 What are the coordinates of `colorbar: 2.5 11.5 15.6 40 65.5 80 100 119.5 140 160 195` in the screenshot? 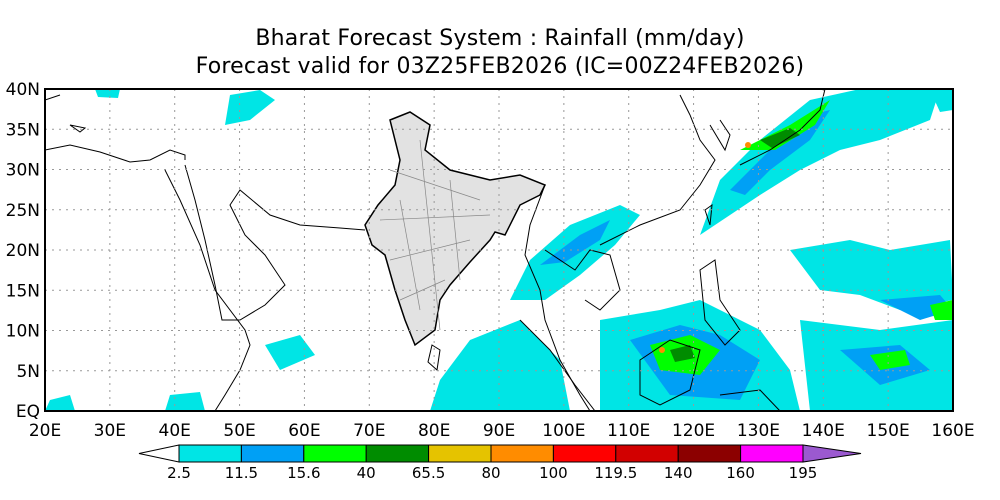 It's located at (500, 463).